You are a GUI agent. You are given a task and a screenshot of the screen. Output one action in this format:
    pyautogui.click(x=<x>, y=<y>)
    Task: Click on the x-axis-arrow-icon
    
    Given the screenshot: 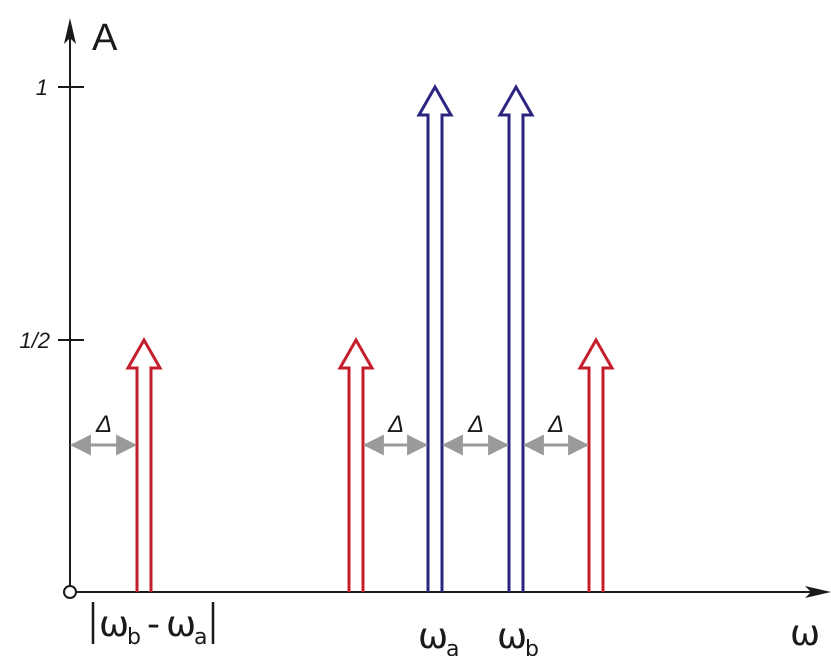 What is the action you would take?
    pyautogui.click(x=818, y=592)
    